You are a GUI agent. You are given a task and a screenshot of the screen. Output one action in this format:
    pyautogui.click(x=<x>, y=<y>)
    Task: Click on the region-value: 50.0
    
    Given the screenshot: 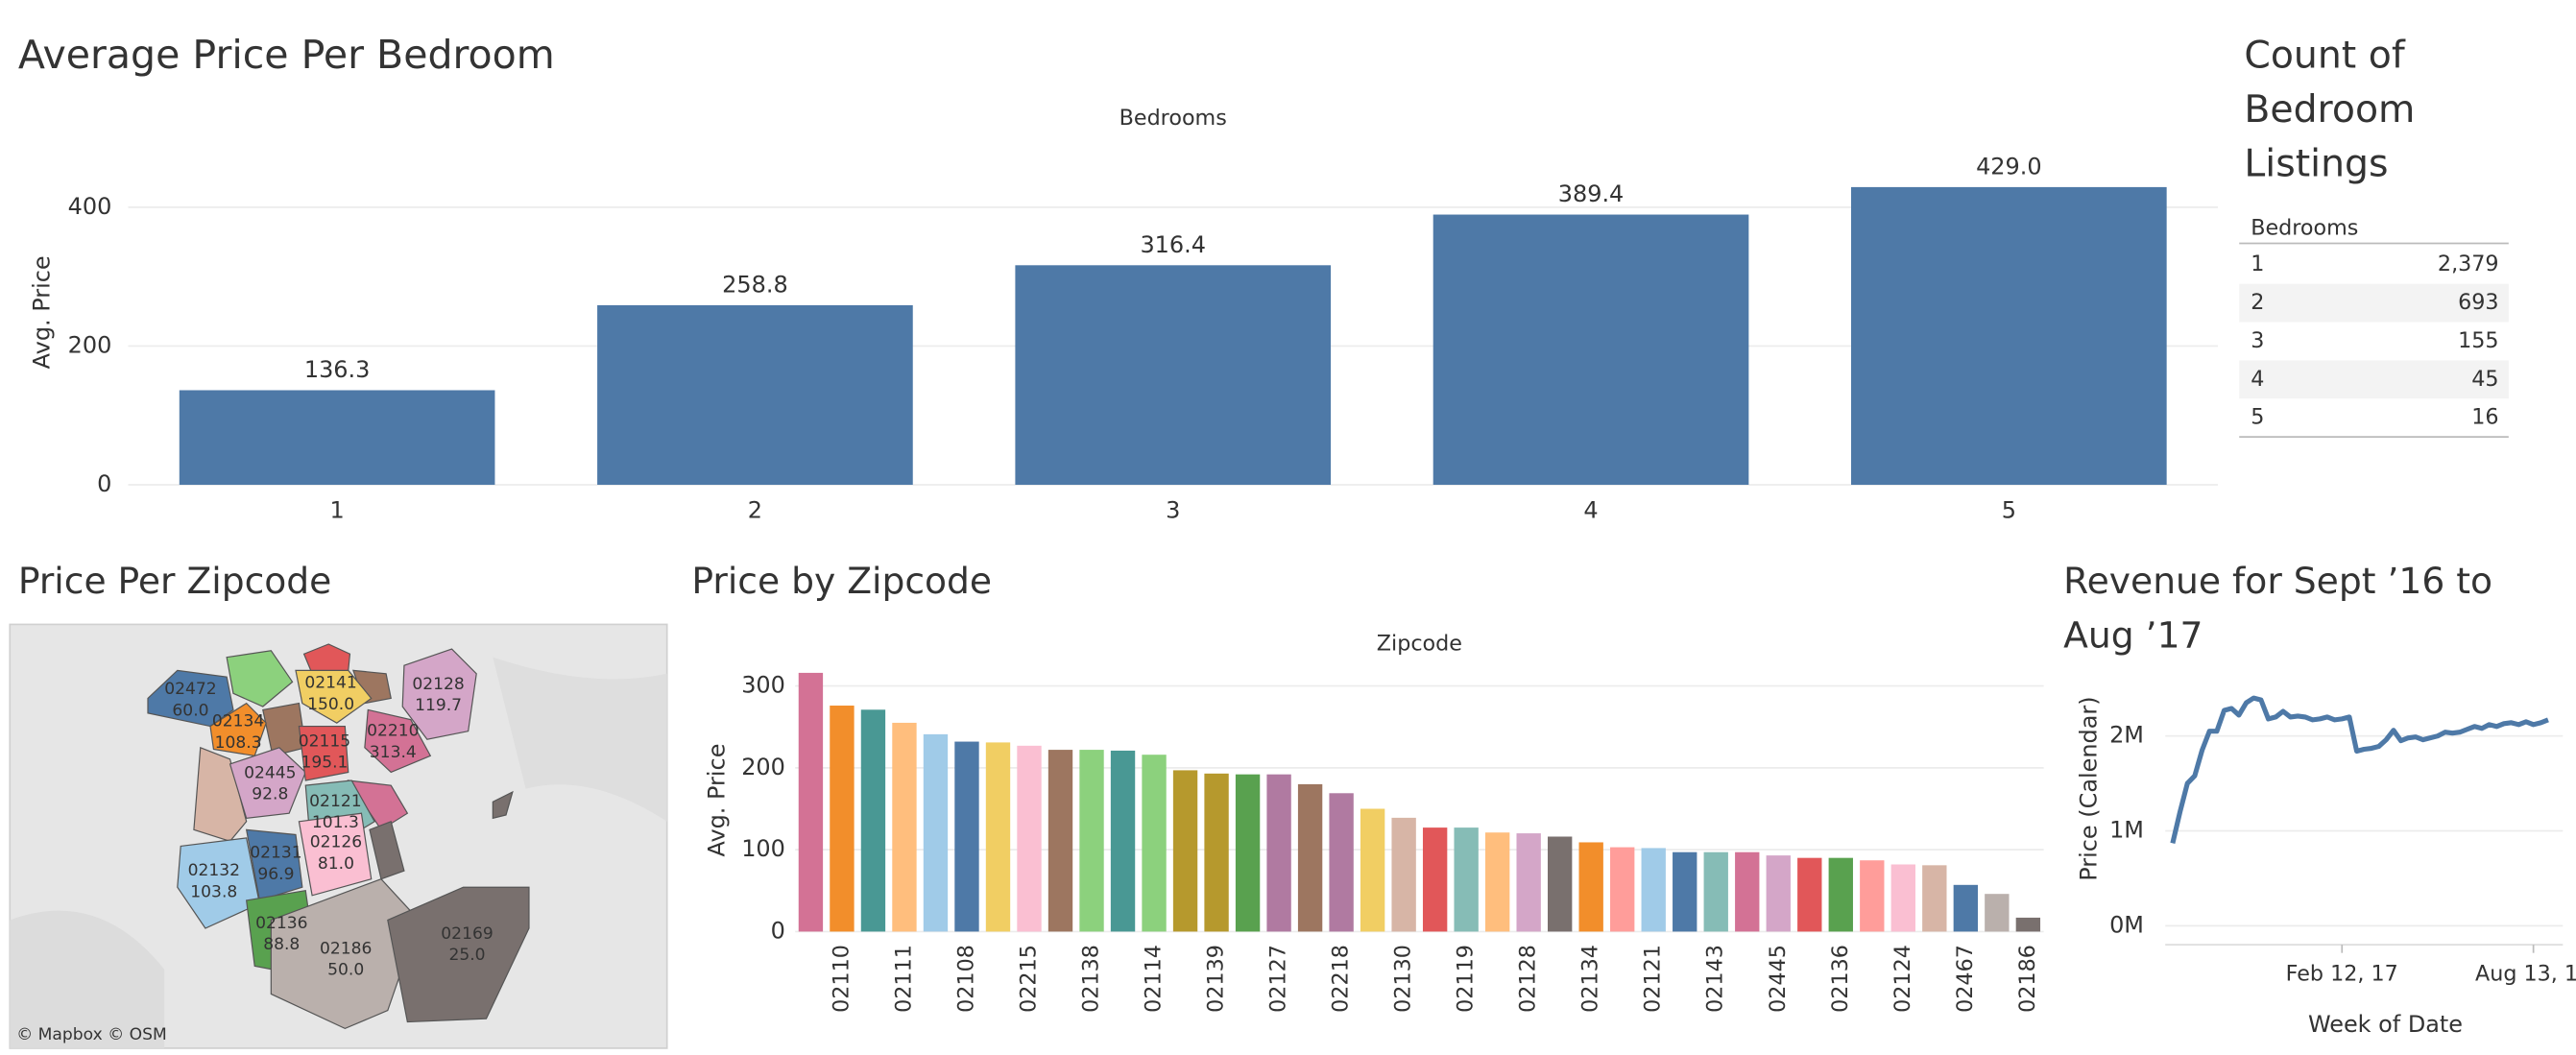 What is the action you would take?
    pyautogui.click(x=345, y=970)
    